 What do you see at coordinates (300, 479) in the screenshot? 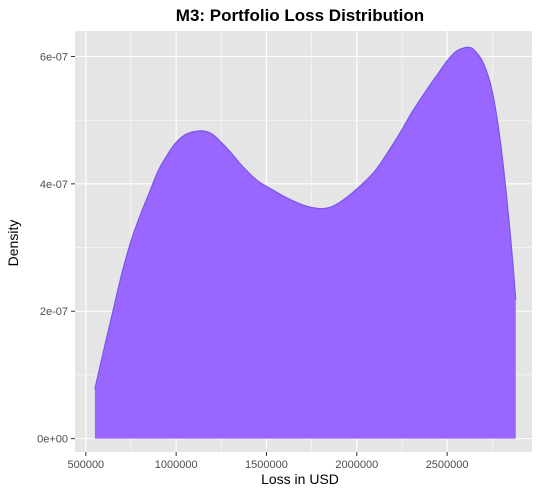
I see `x-axis-title: Loss in USD` at bounding box center [300, 479].